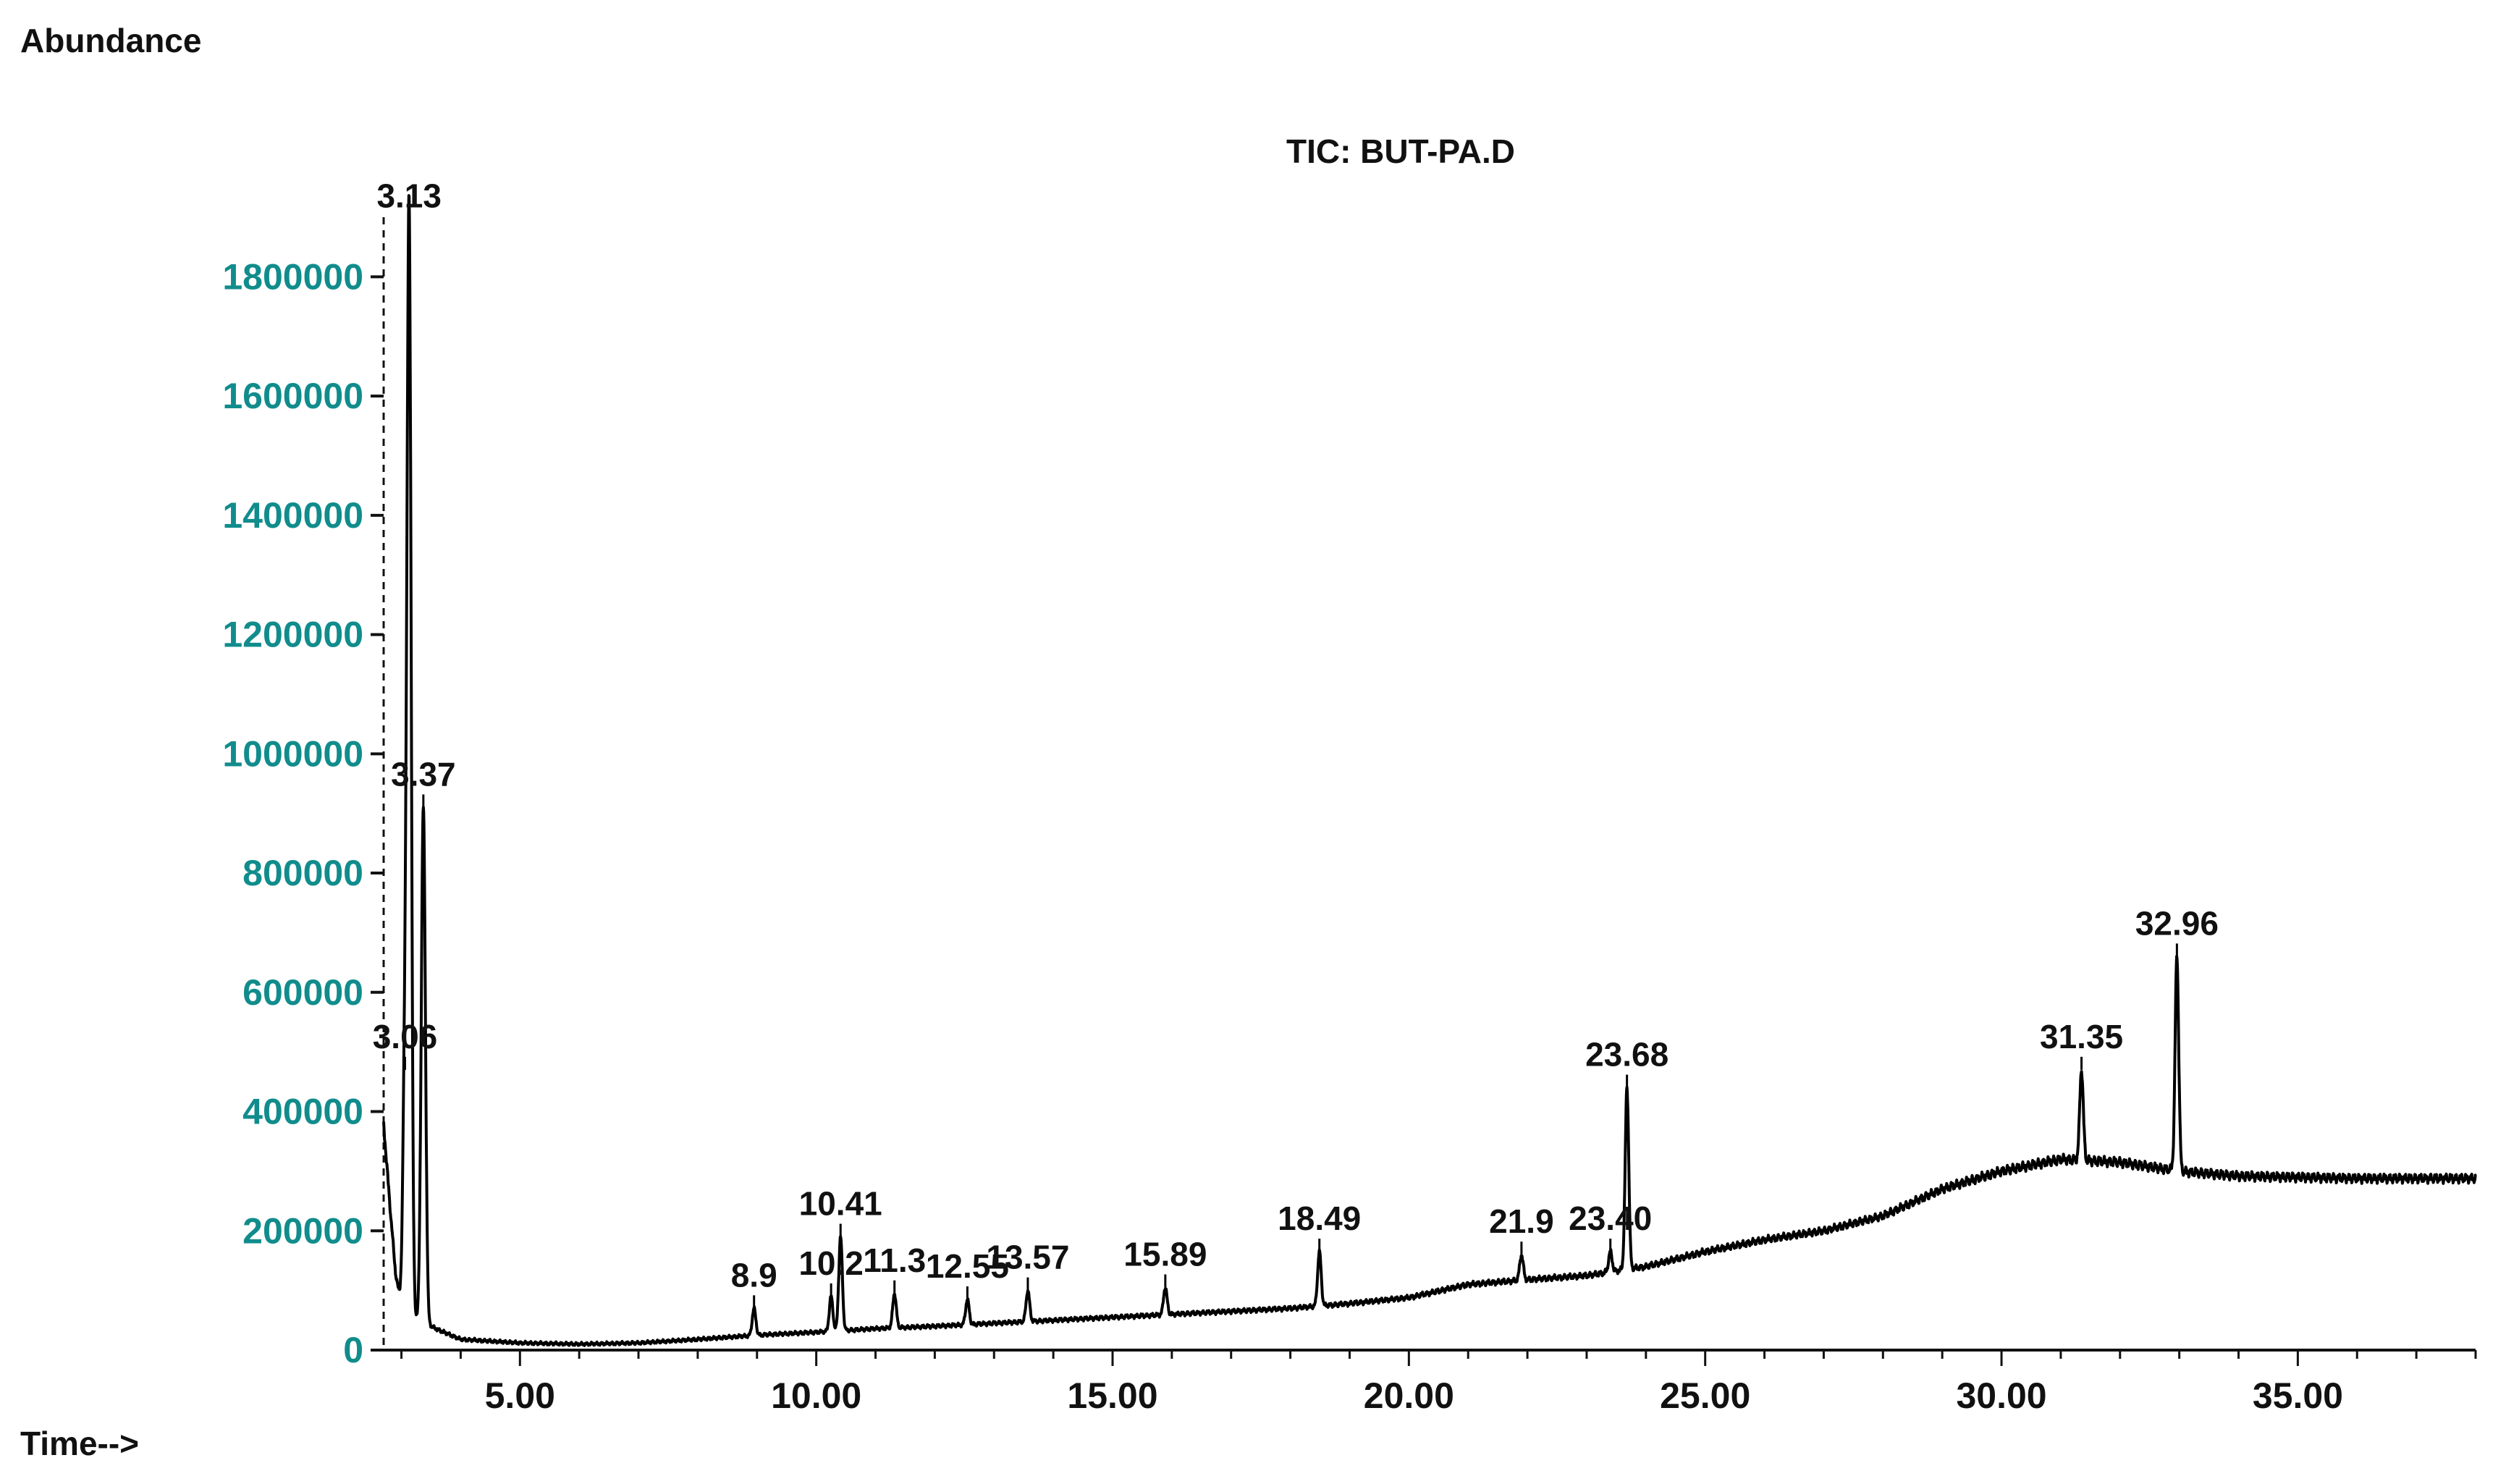 This screenshot has width=2506, height=1484. I want to click on x-tick-label: 5.00, so click(520, 1395).